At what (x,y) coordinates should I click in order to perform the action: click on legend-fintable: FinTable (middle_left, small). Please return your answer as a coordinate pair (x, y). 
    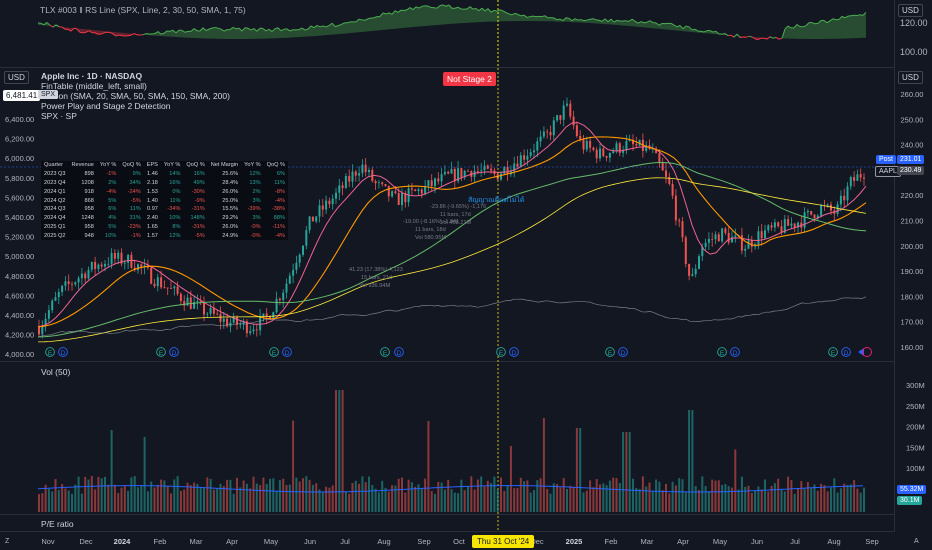
    Looking at the image, I should click on (94, 86).